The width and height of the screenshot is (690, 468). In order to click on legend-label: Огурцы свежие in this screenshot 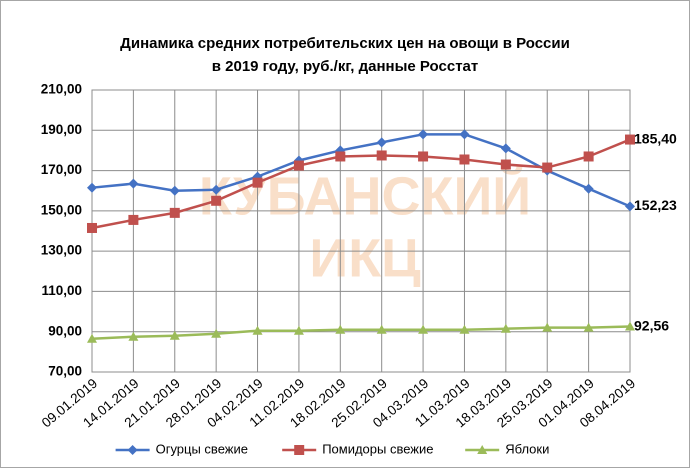, I will do `click(202, 448)`.